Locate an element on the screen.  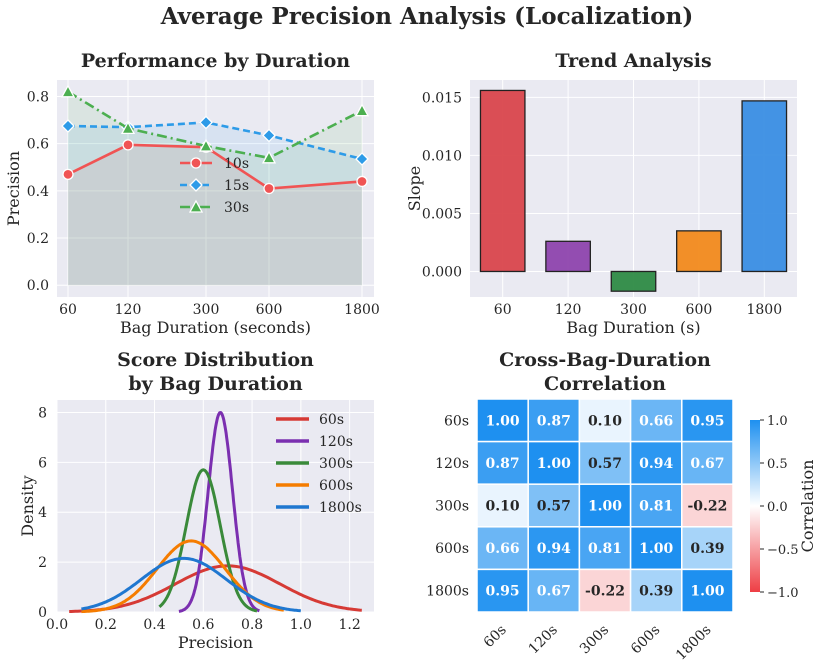
chart-title: Score Distribution is located at coordinates (215, 360).